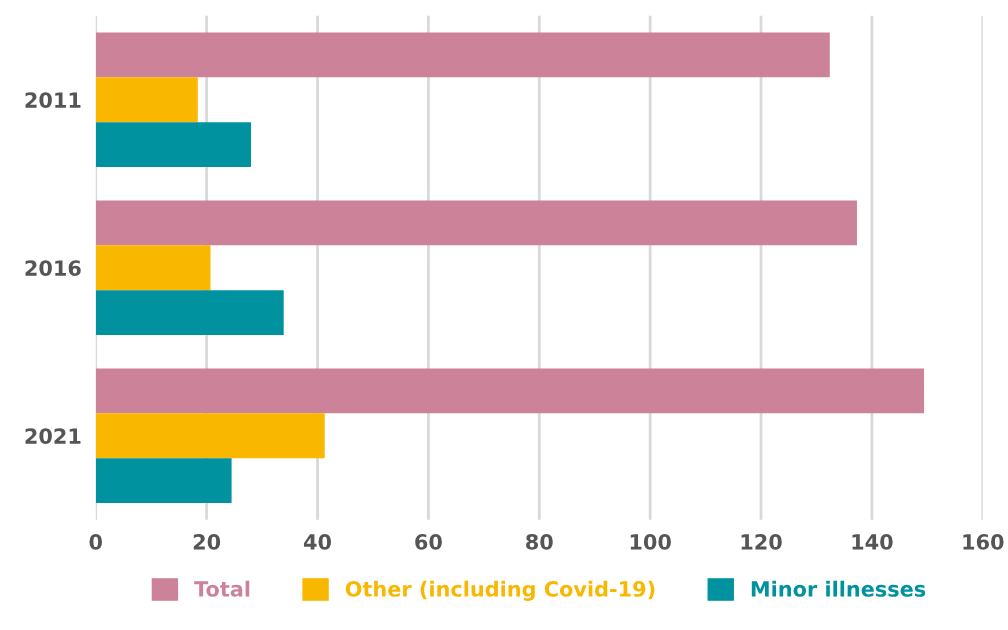 This screenshot has height=630, width=1008. Describe the element at coordinates (317, 542) in the screenshot. I see `x-tick-label: 40` at that location.